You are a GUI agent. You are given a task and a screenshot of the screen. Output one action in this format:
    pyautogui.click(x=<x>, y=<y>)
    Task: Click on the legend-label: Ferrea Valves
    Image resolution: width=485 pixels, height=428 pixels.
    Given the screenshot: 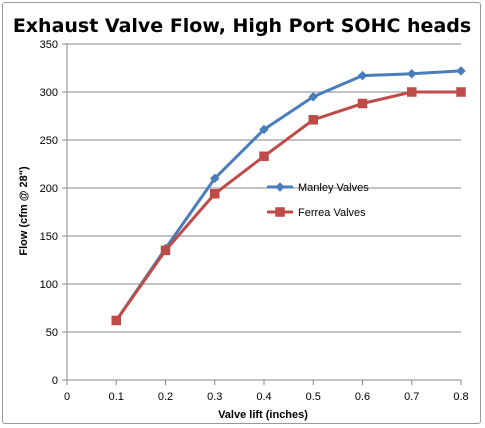 What is the action you would take?
    pyautogui.click(x=332, y=213)
    